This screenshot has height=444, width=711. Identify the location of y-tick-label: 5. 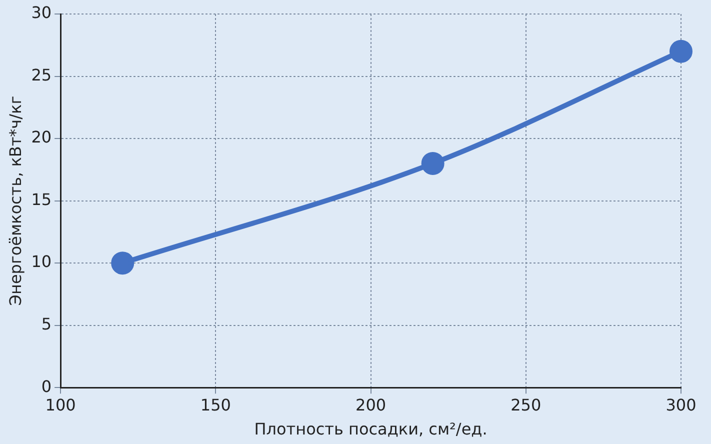
(46, 324).